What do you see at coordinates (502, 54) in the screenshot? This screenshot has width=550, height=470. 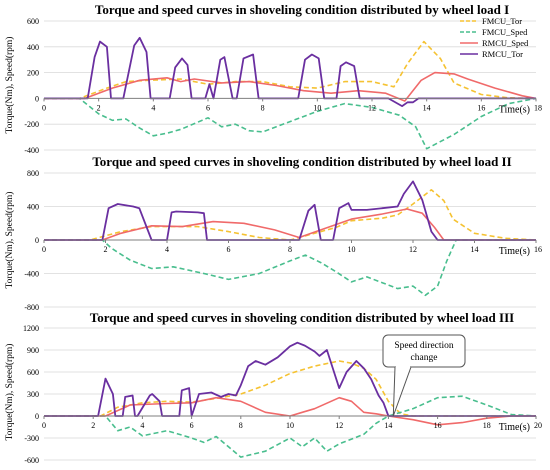 I see `legend-label-rmcu-tor: RMCU_Tor` at bounding box center [502, 54].